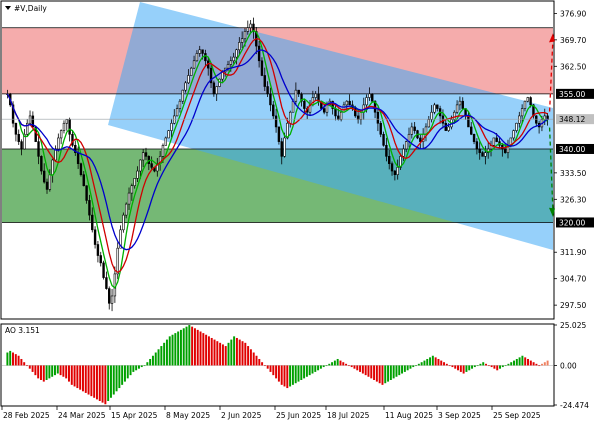 The width and height of the screenshot is (596, 425). I want to click on y-tick-label: 333.50, so click(573, 173).